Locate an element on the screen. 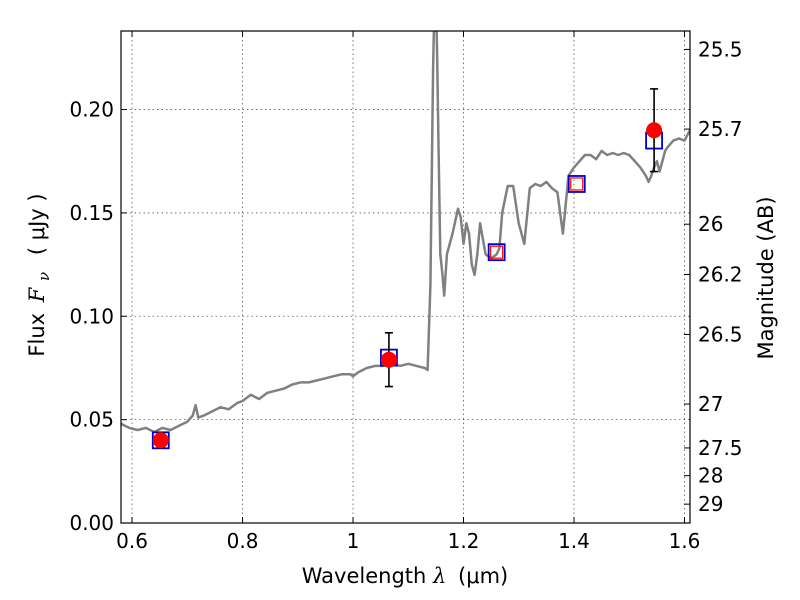 The height and width of the screenshot is (600, 800). y-tick-label: 0.00 is located at coordinates (91, 523).